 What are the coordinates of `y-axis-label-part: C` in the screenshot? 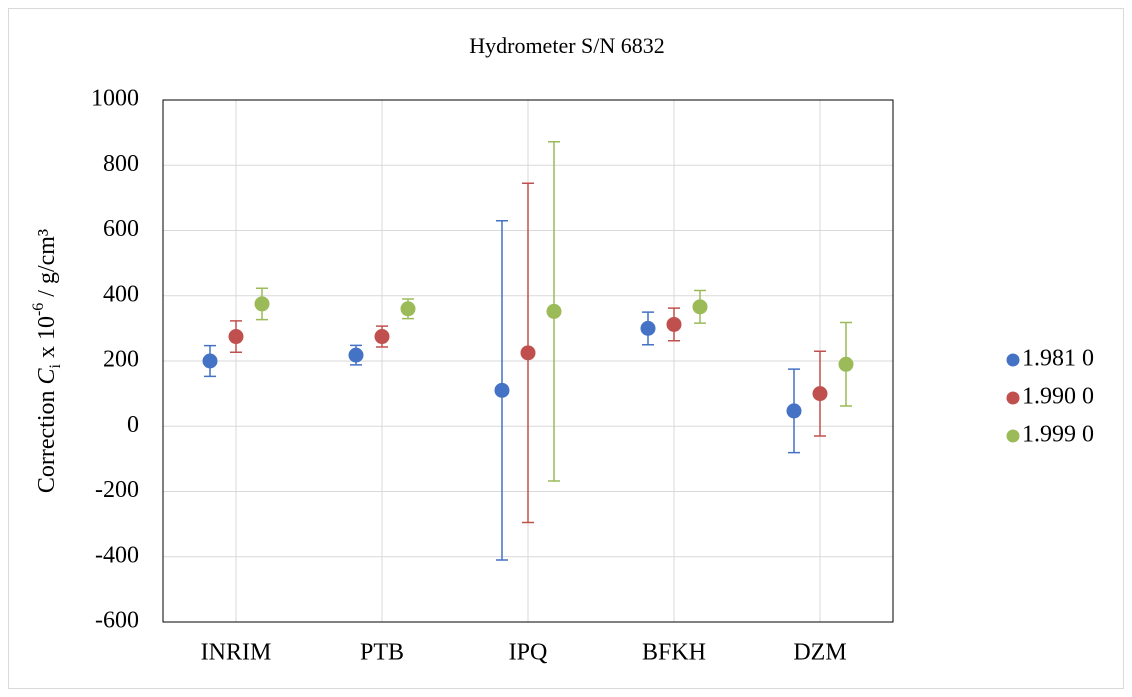 It's located at (47, 376).